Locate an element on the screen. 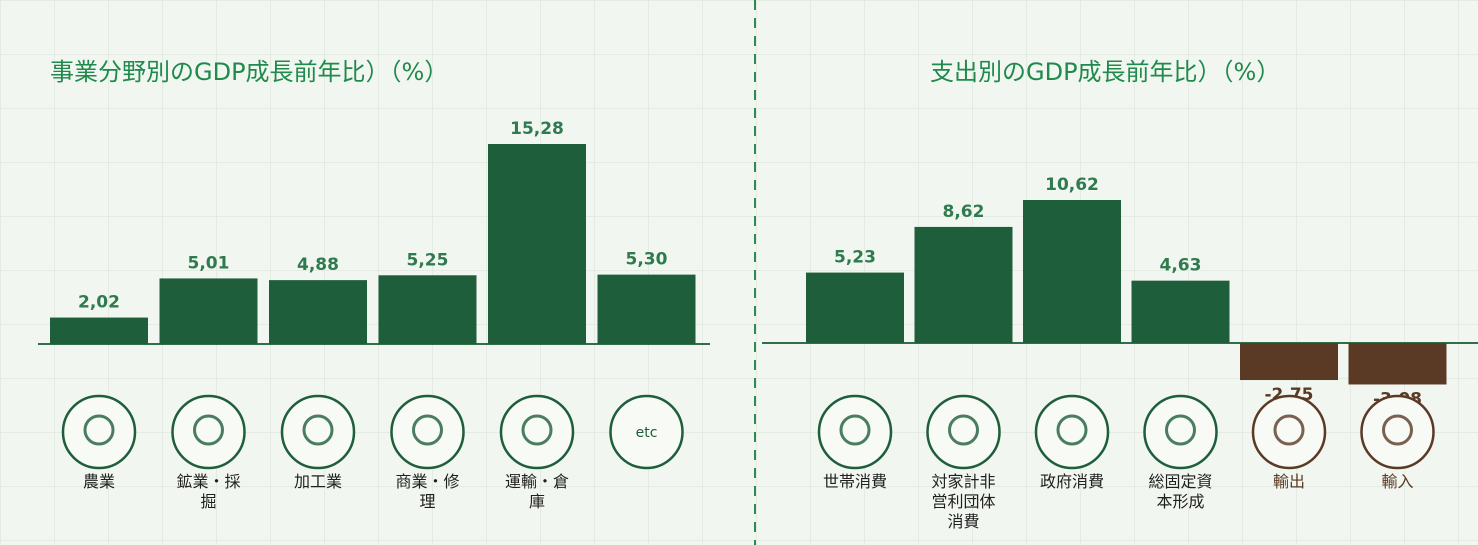 The width and height of the screenshot is (1478, 545). value-label: 5,01 is located at coordinates (209, 263).